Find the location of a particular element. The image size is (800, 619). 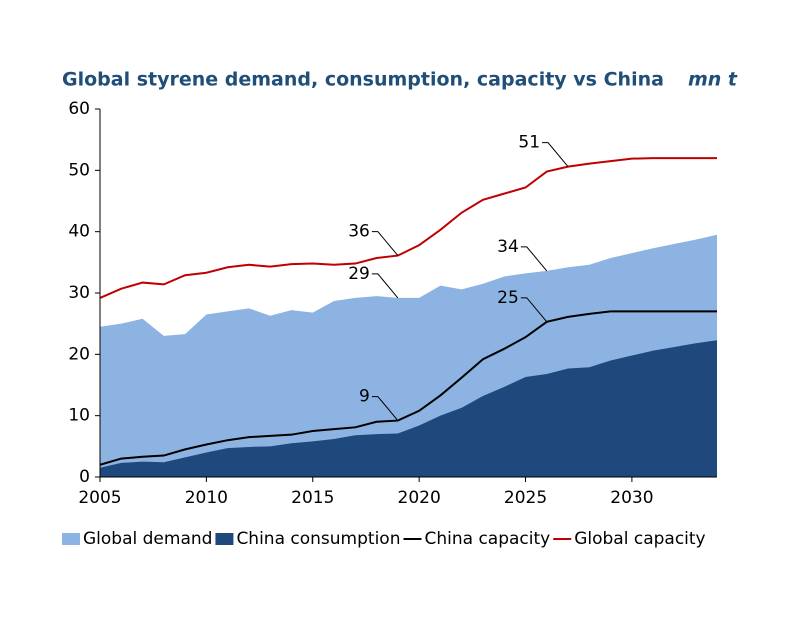

y-tick-label: 0 is located at coordinates (84, 477).